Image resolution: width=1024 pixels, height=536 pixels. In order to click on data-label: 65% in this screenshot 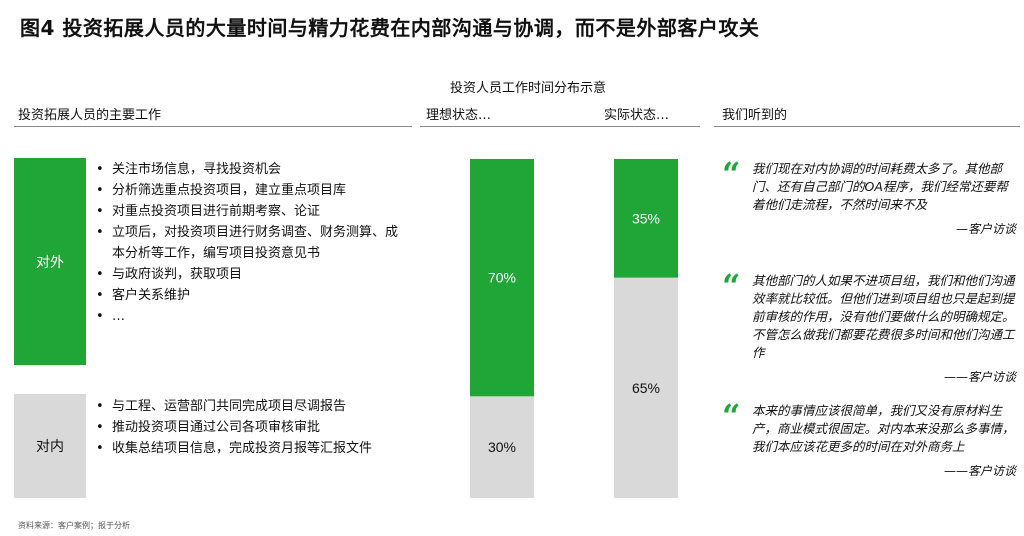, I will do `click(646, 388)`.